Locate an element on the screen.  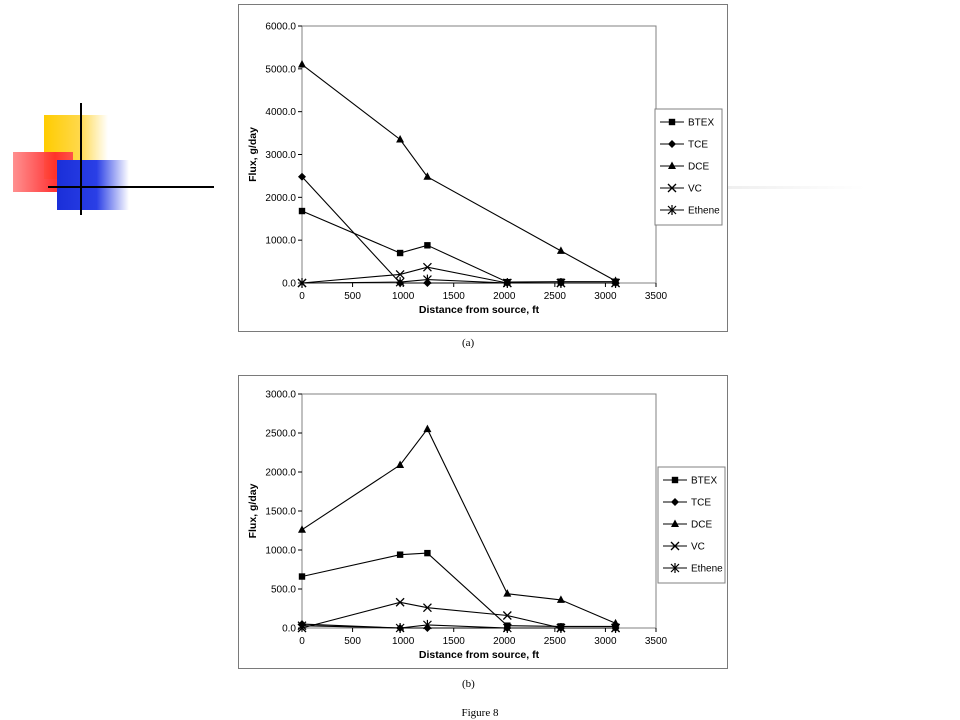
y-tick-label: 500.0 is located at coordinates (283, 590).